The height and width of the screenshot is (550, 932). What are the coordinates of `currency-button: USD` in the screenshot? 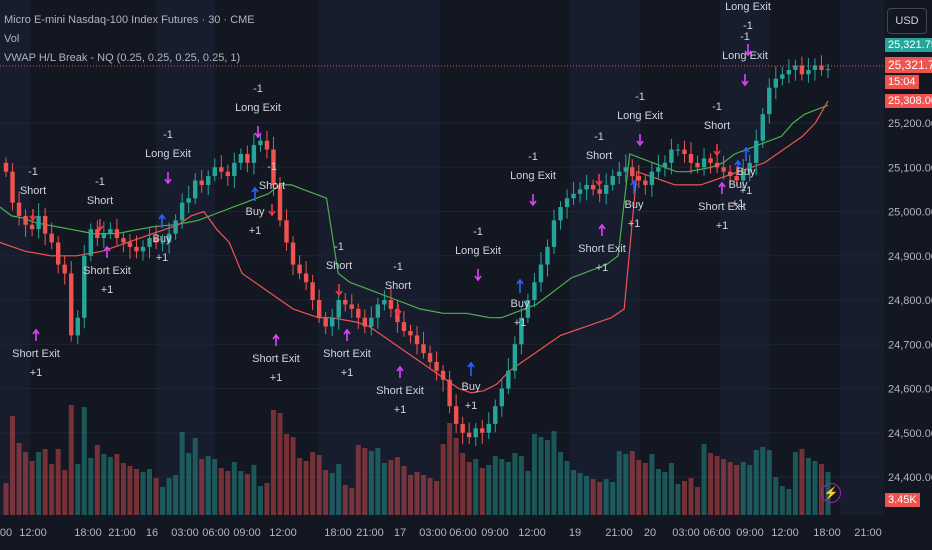 It's located at (907, 21).